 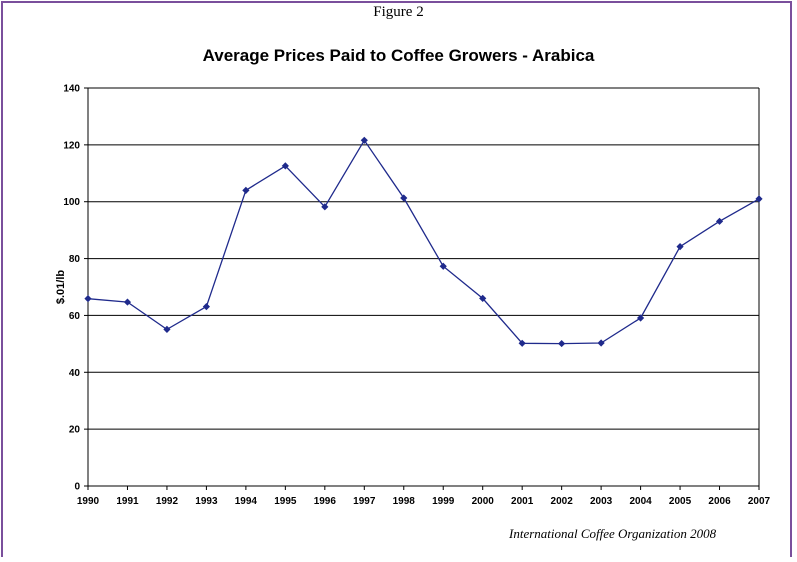 What do you see at coordinates (71, 145) in the screenshot?
I see `y-tick-label: 120` at bounding box center [71, 145].